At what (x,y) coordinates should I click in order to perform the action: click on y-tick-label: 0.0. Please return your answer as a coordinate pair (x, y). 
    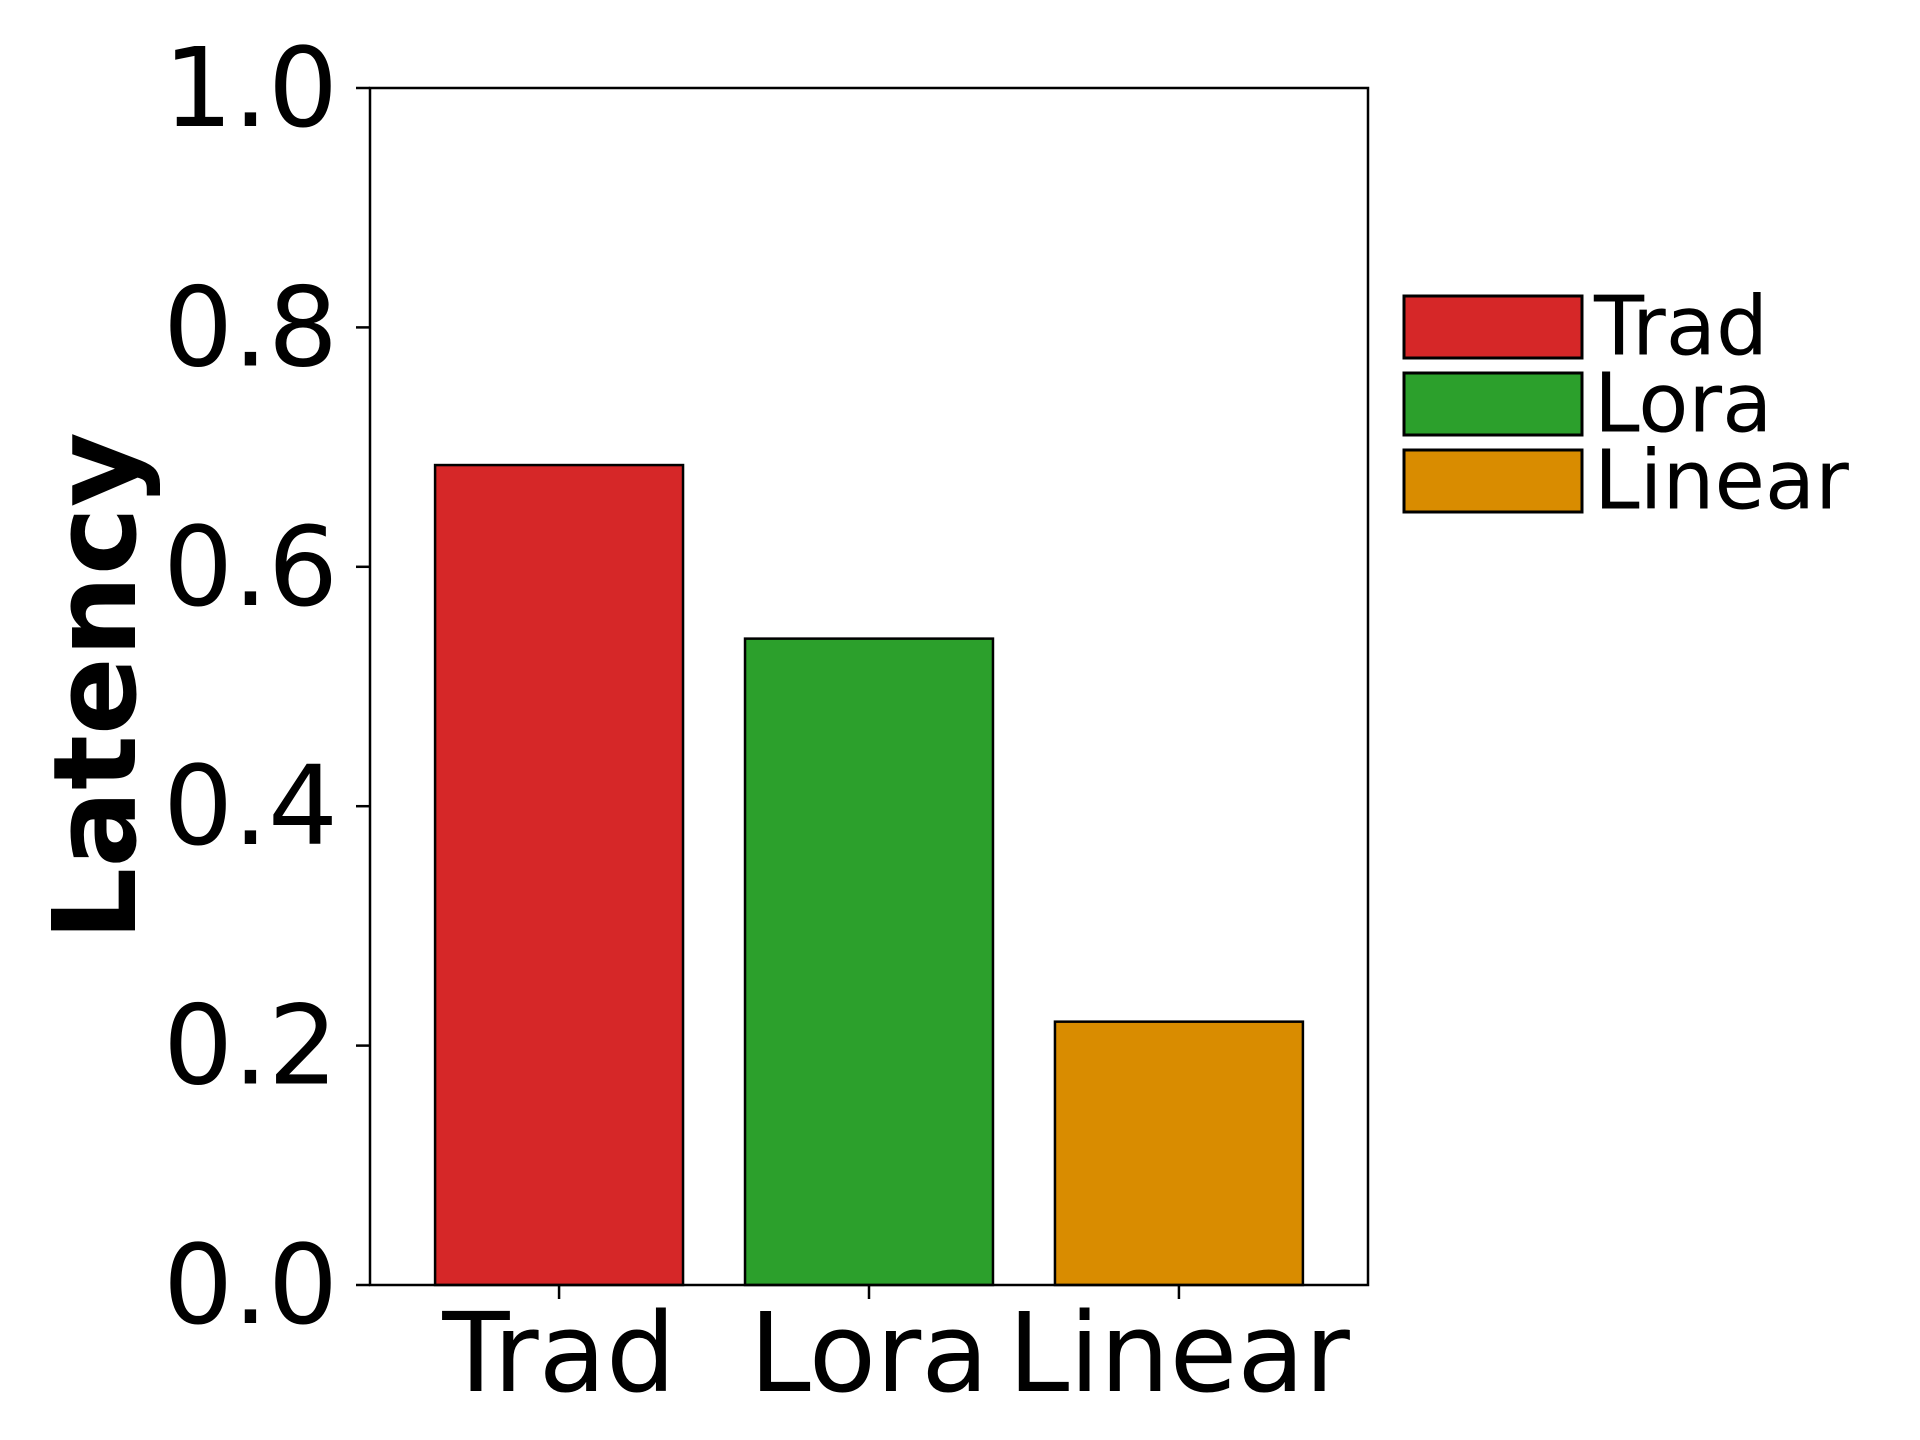
    Looking at the image, I should click on (250, 1285).